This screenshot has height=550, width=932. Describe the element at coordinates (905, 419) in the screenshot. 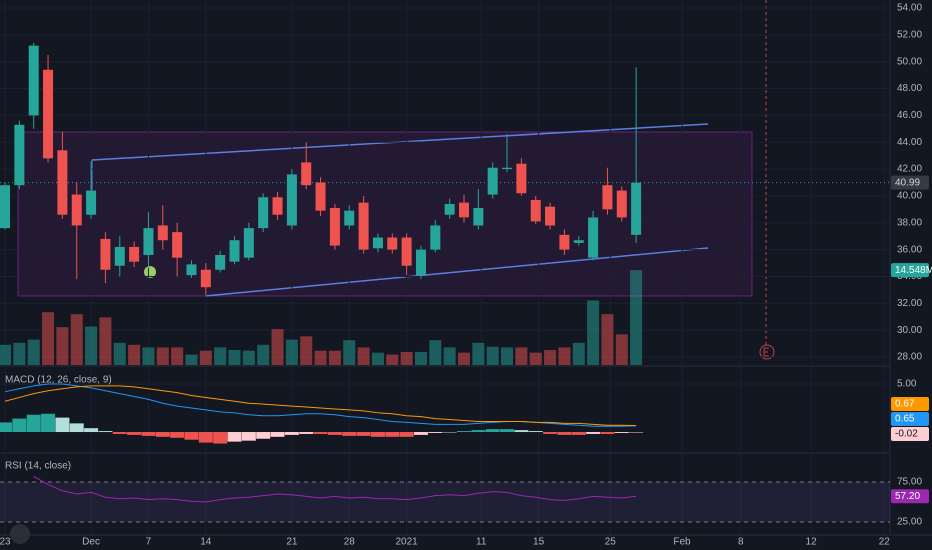

I see `last-value-label: 0.65` at that location.